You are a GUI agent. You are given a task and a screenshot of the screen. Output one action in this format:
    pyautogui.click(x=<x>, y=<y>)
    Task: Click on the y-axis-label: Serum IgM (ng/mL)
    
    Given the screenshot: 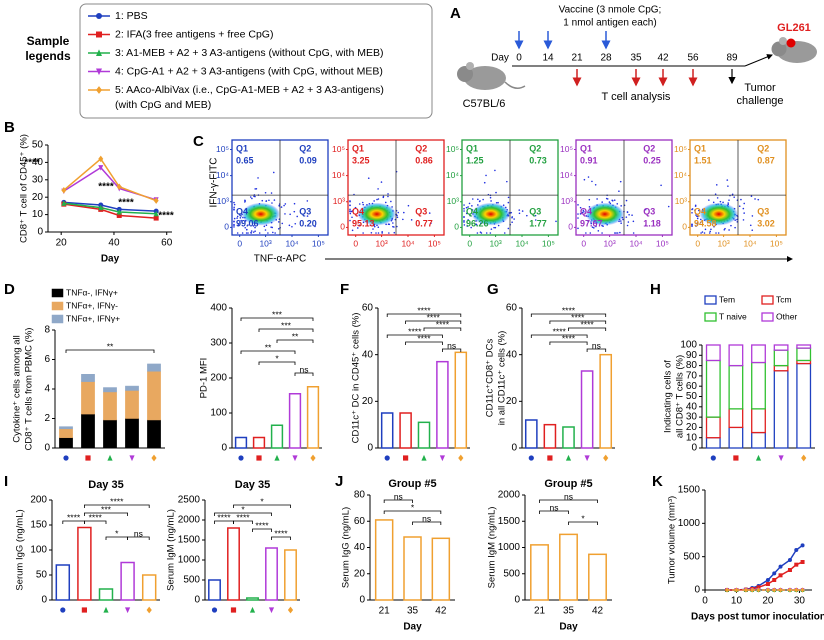 What is the action you would take?
    pyautogui.click(x=171, y=550)
    